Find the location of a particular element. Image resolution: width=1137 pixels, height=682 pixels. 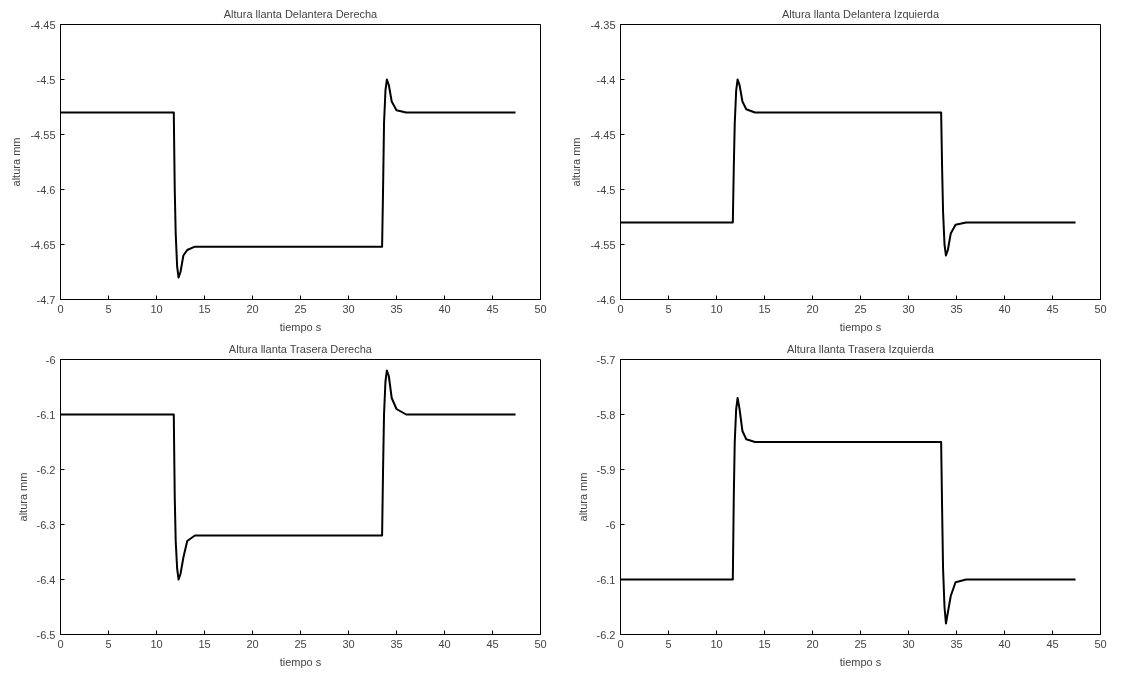

y-tick-label: -6.3 is located at coordinates (46, 524).